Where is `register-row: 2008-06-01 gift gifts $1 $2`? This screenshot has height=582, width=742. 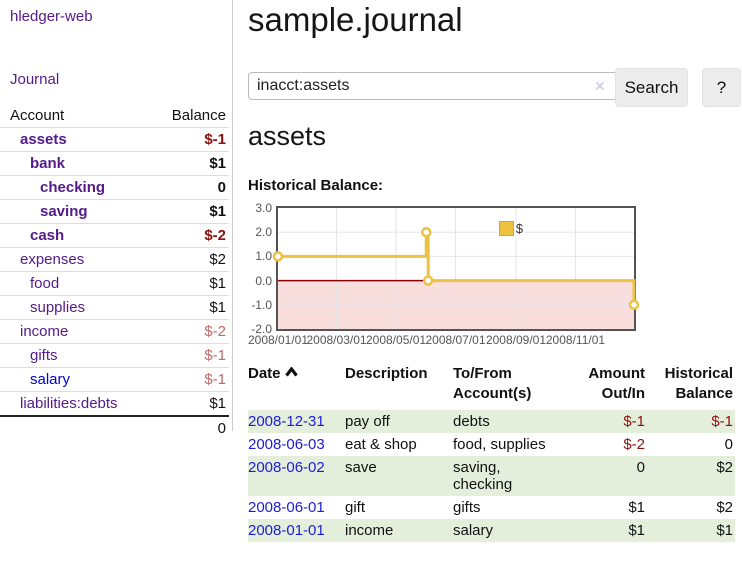
register-row: 2008-06-01 gift gifts $1 $2 is located at coordinates (491, 507).